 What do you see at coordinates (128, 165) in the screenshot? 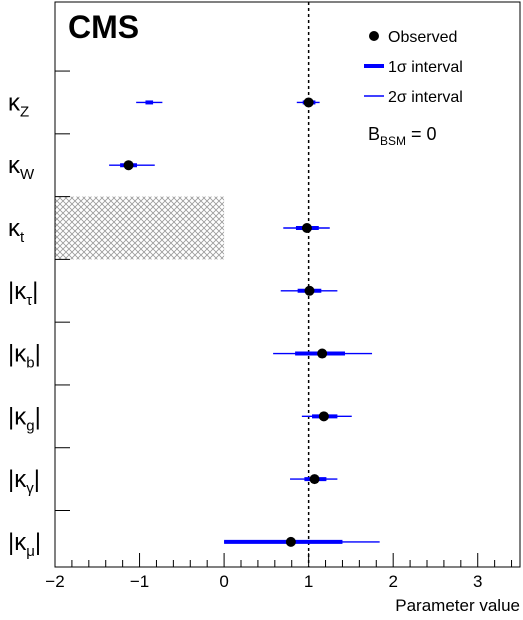
I see `observed-point-W` at bounding box center [128, 165].